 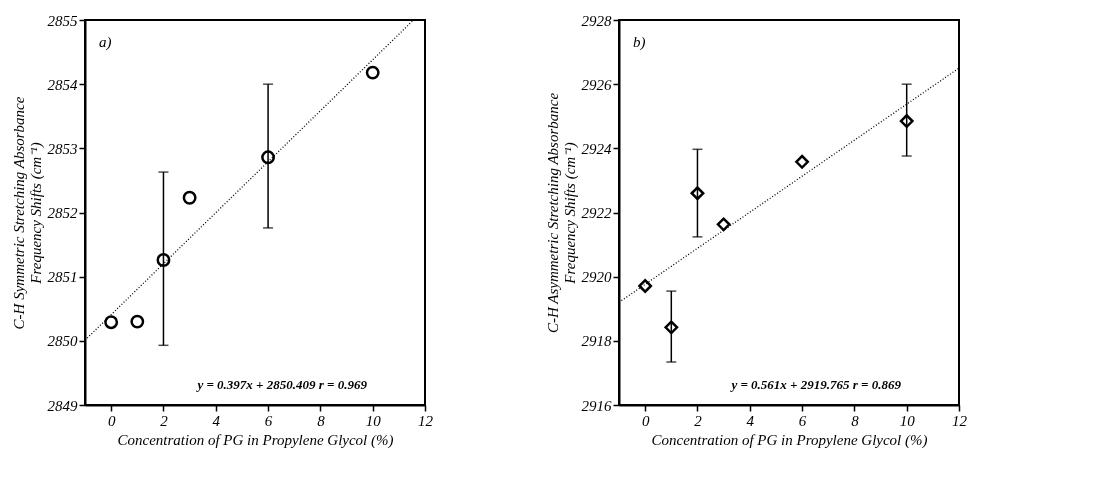 What do you see at coordinates (27, 213) in the screenshot?
I see `y-axis-title: C-H Symmetric Stretching Absorbance Frequency Shifts (cm⁻¹)` at bounding box center [27, 213].